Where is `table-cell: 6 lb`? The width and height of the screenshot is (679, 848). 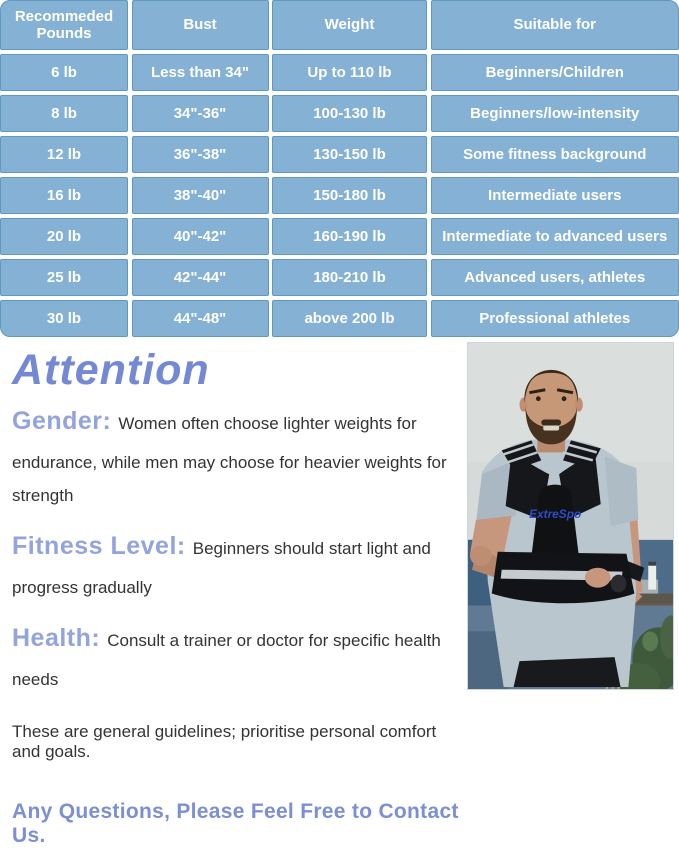
table-cell: 6 lb is located at coordinates (64, 73).